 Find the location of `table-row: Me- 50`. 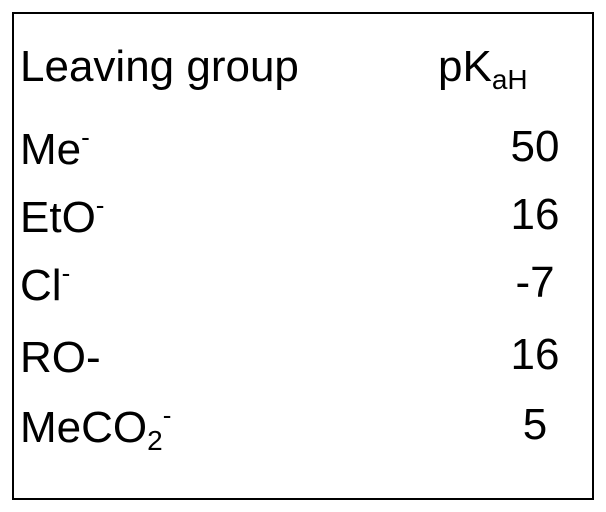

table-row: Me- 50 is located at coordinates (300, 152).